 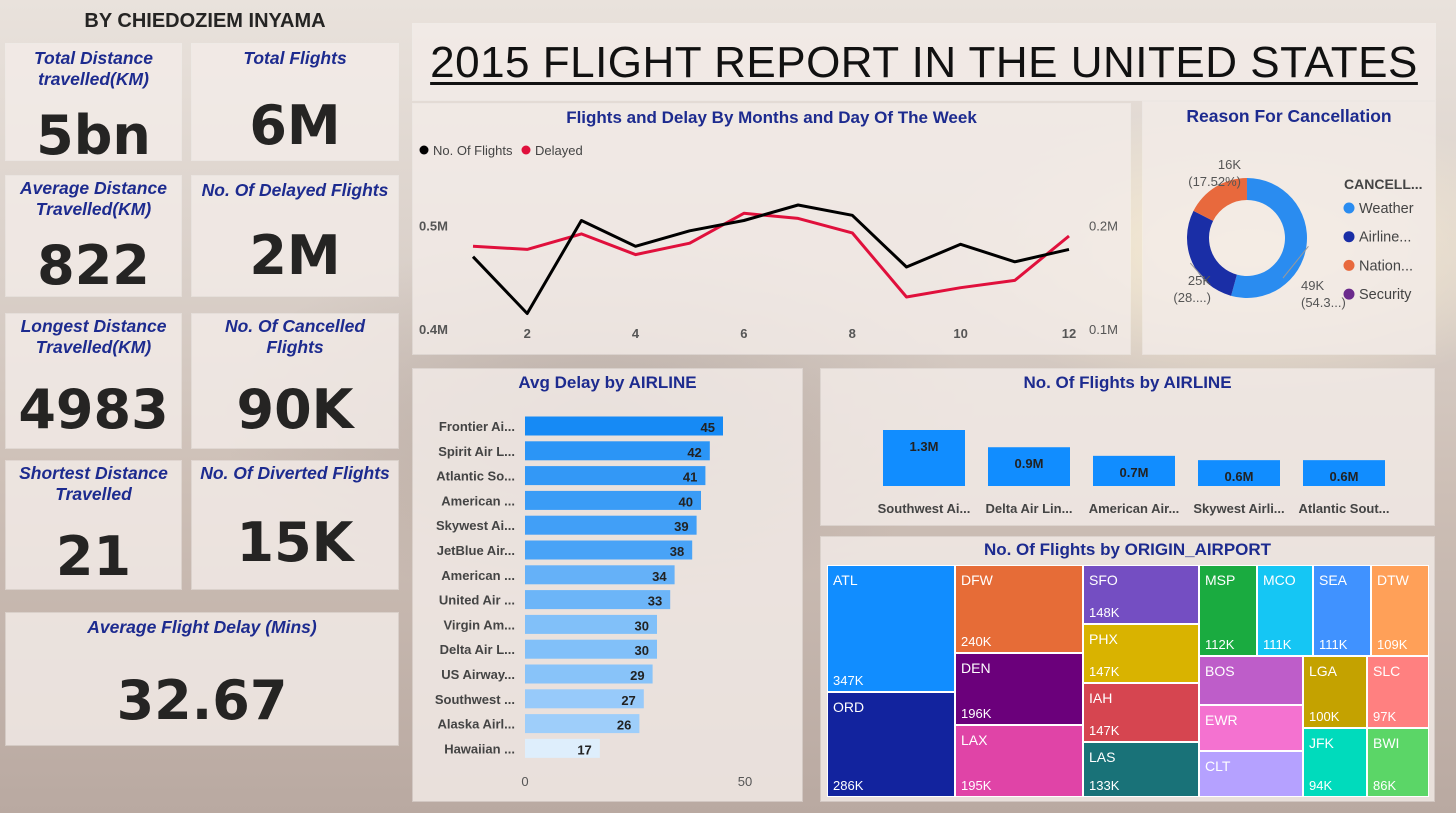 What do you see at coordinates (1323, 302) in the screenshot?
I see `donut-data-pct: (54.3...)` at bounding box center [1323, 302].